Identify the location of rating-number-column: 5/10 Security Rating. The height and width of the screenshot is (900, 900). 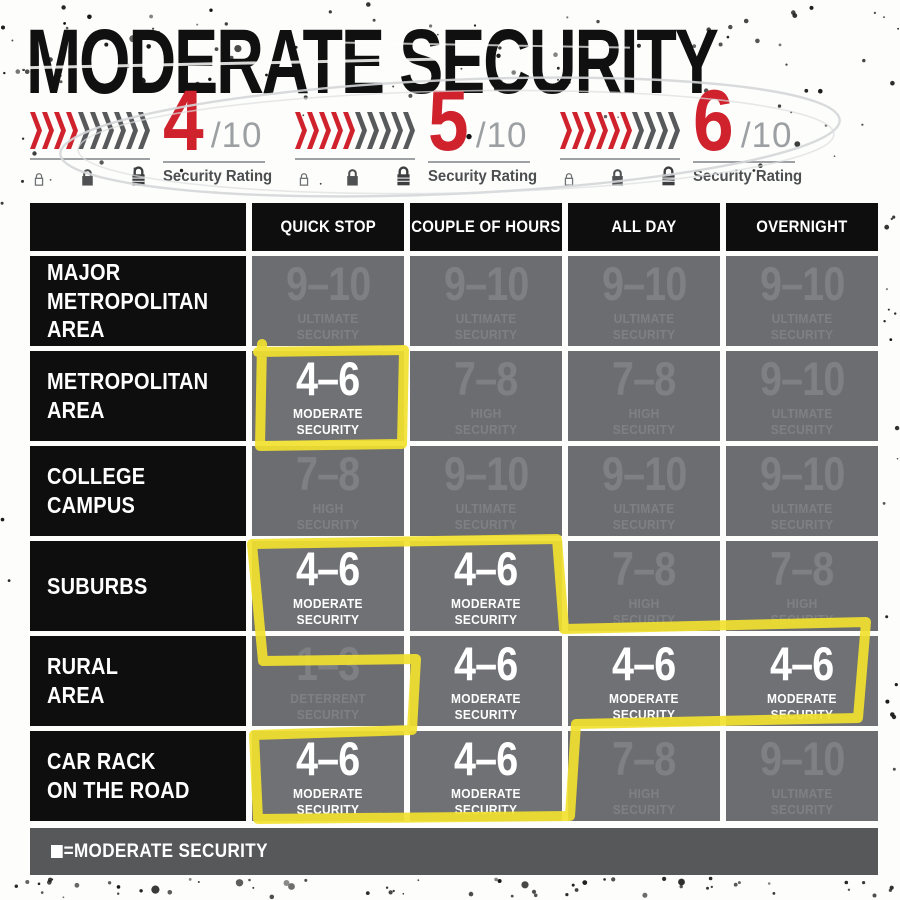
(483, 130).